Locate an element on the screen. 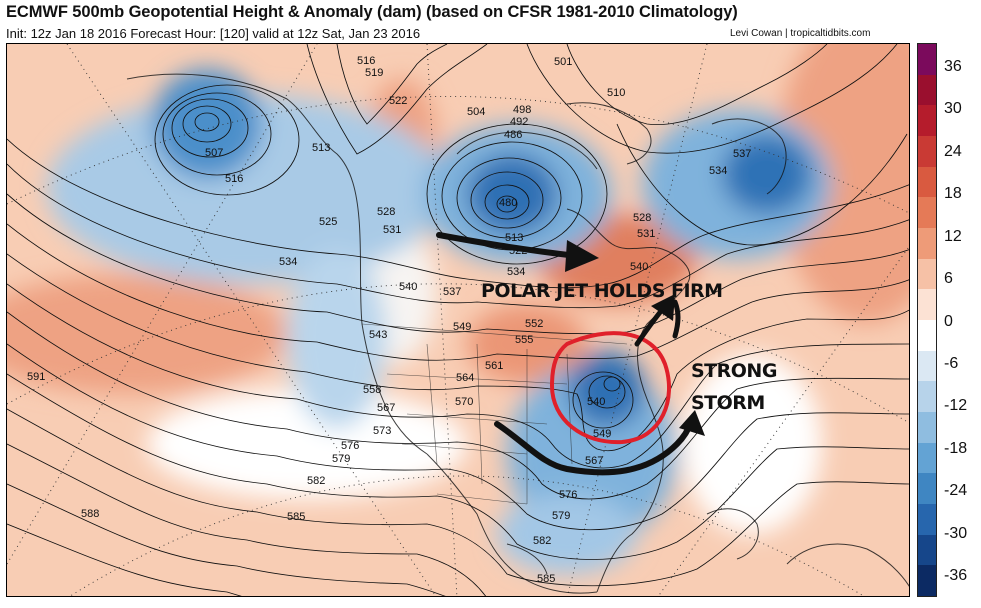 This screenshot has height=608, width=981. height-label: 480 is located at coordinates (508, 203).